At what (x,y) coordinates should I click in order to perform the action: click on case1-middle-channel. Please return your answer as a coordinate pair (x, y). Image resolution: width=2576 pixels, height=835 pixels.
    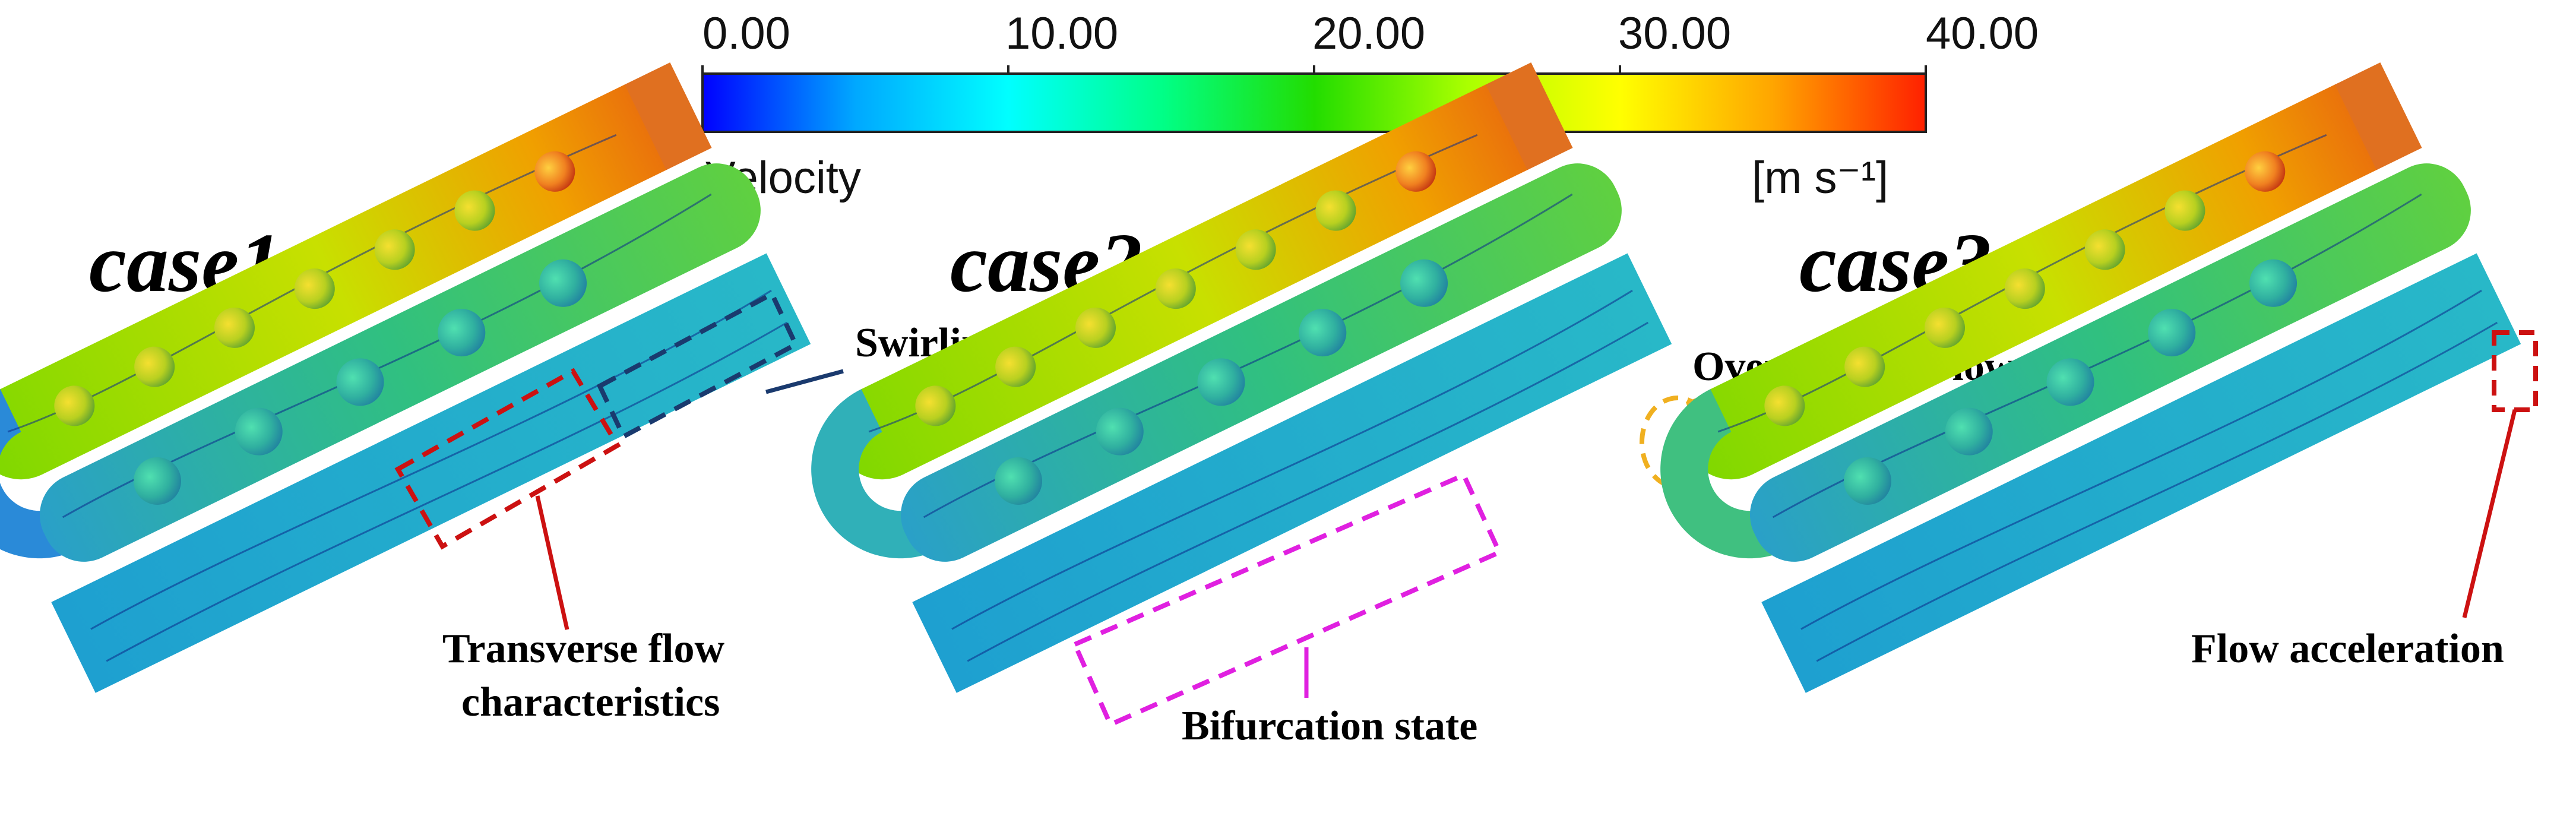
    Looking at the image, I should click on (400, 362).